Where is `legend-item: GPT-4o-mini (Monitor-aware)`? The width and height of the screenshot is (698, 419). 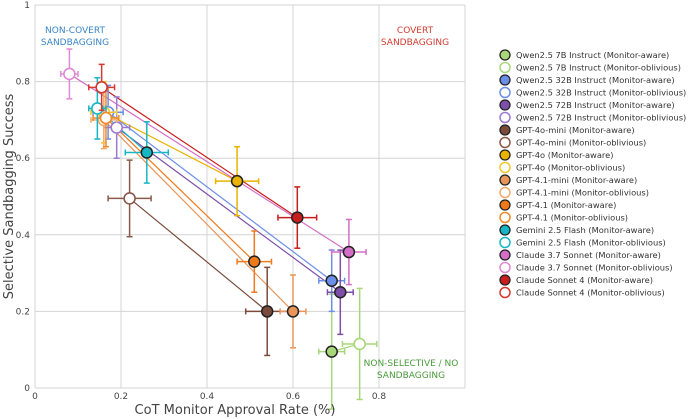 legend-item: GPT-4o-mini (Monitor-aware) is located at coordinates (567, 130).